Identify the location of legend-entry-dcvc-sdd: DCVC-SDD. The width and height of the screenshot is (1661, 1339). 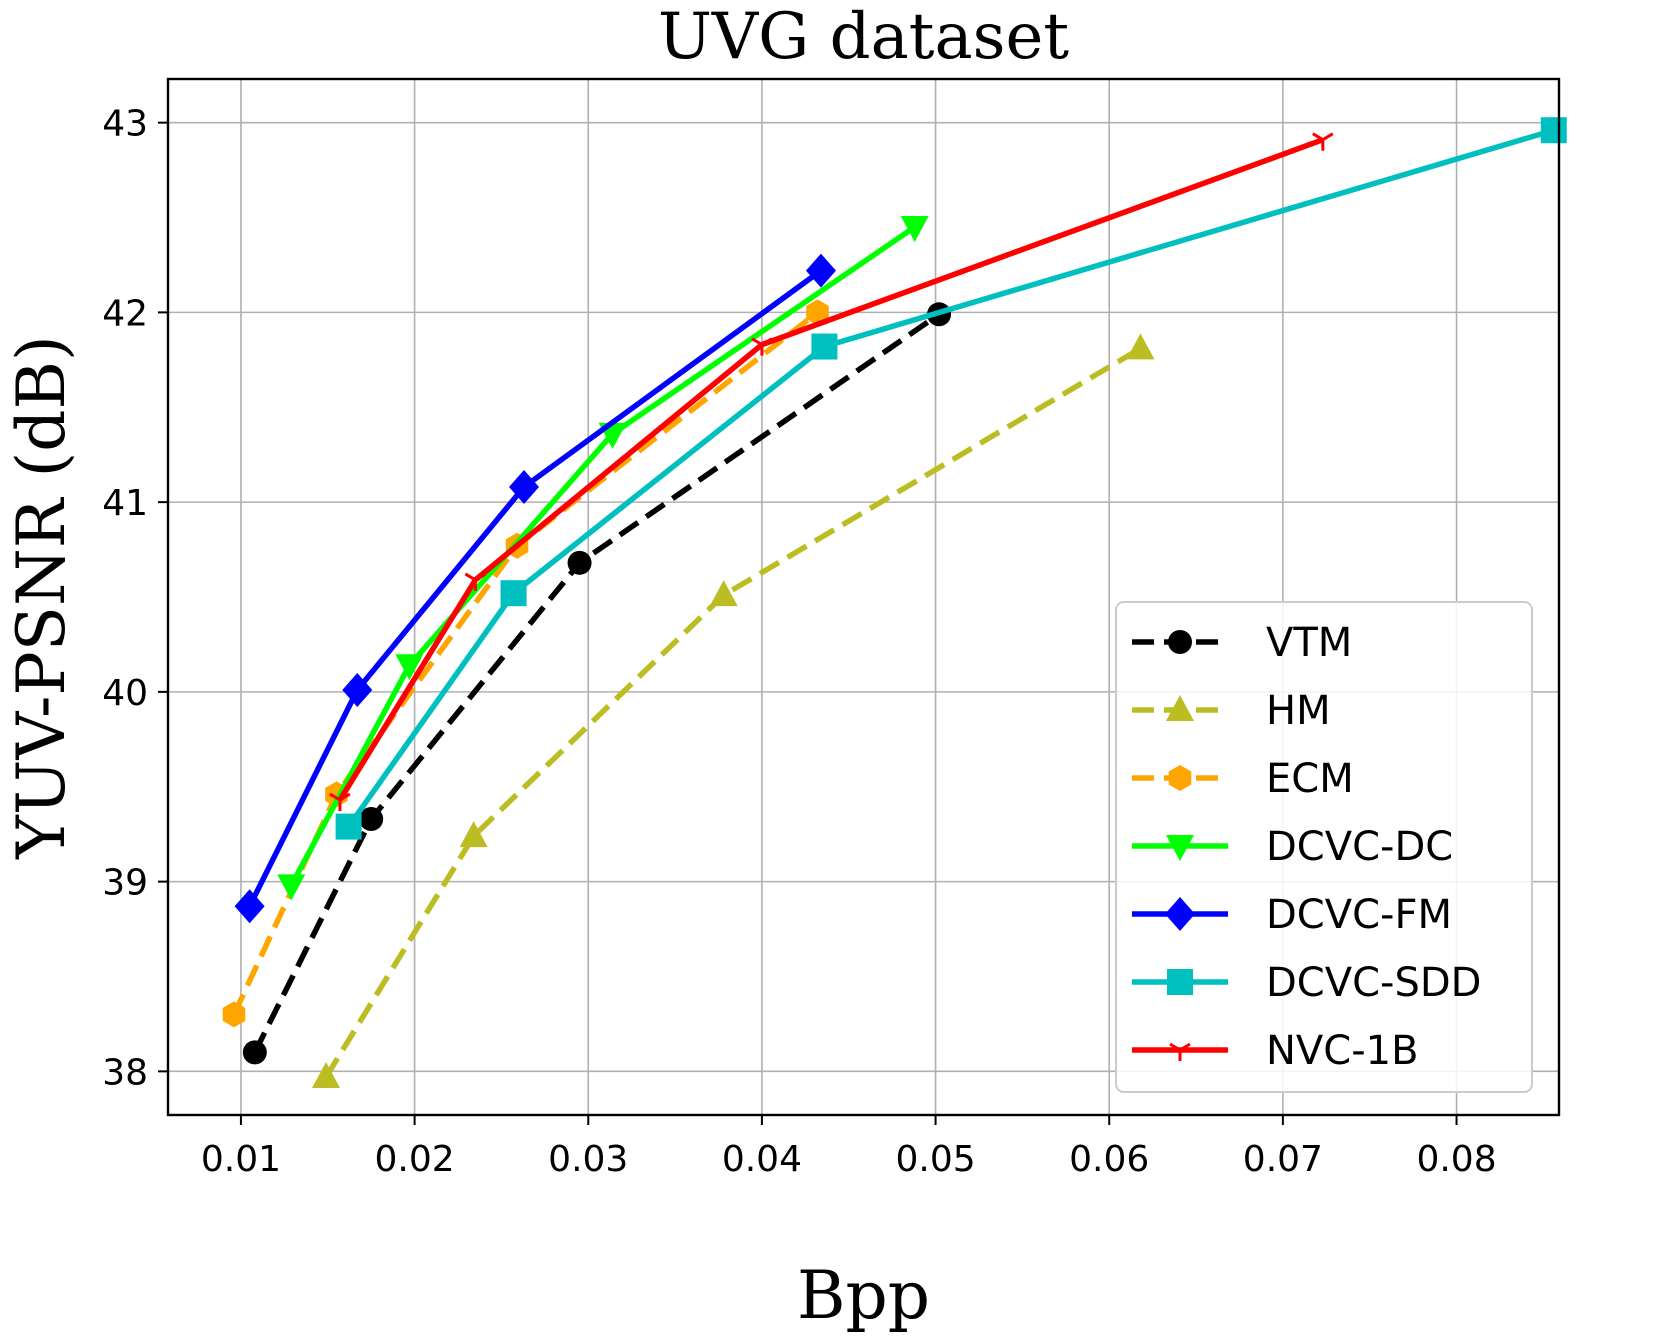
(1306, 983).